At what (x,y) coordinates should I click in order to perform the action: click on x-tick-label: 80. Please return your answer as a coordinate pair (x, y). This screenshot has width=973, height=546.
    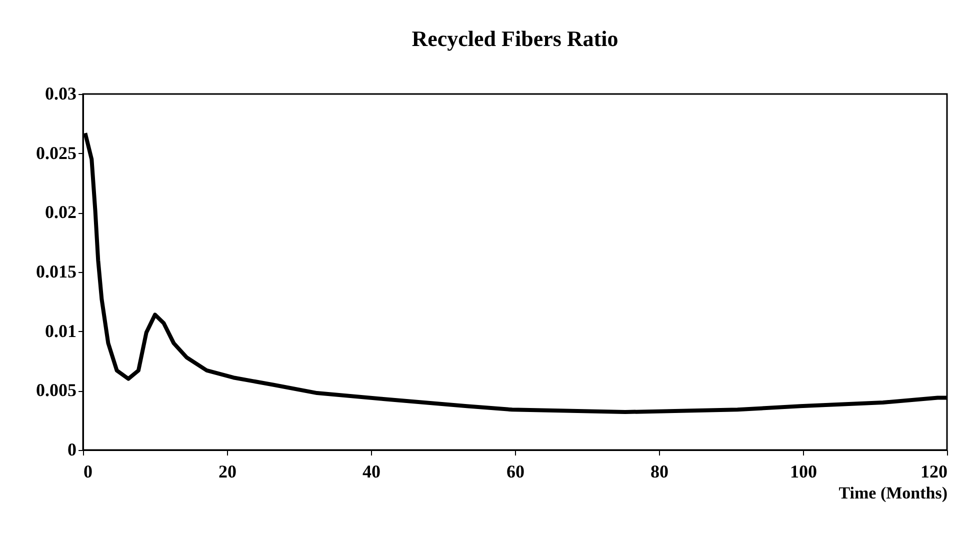
    Looking at the image, I should click on (659, 472).